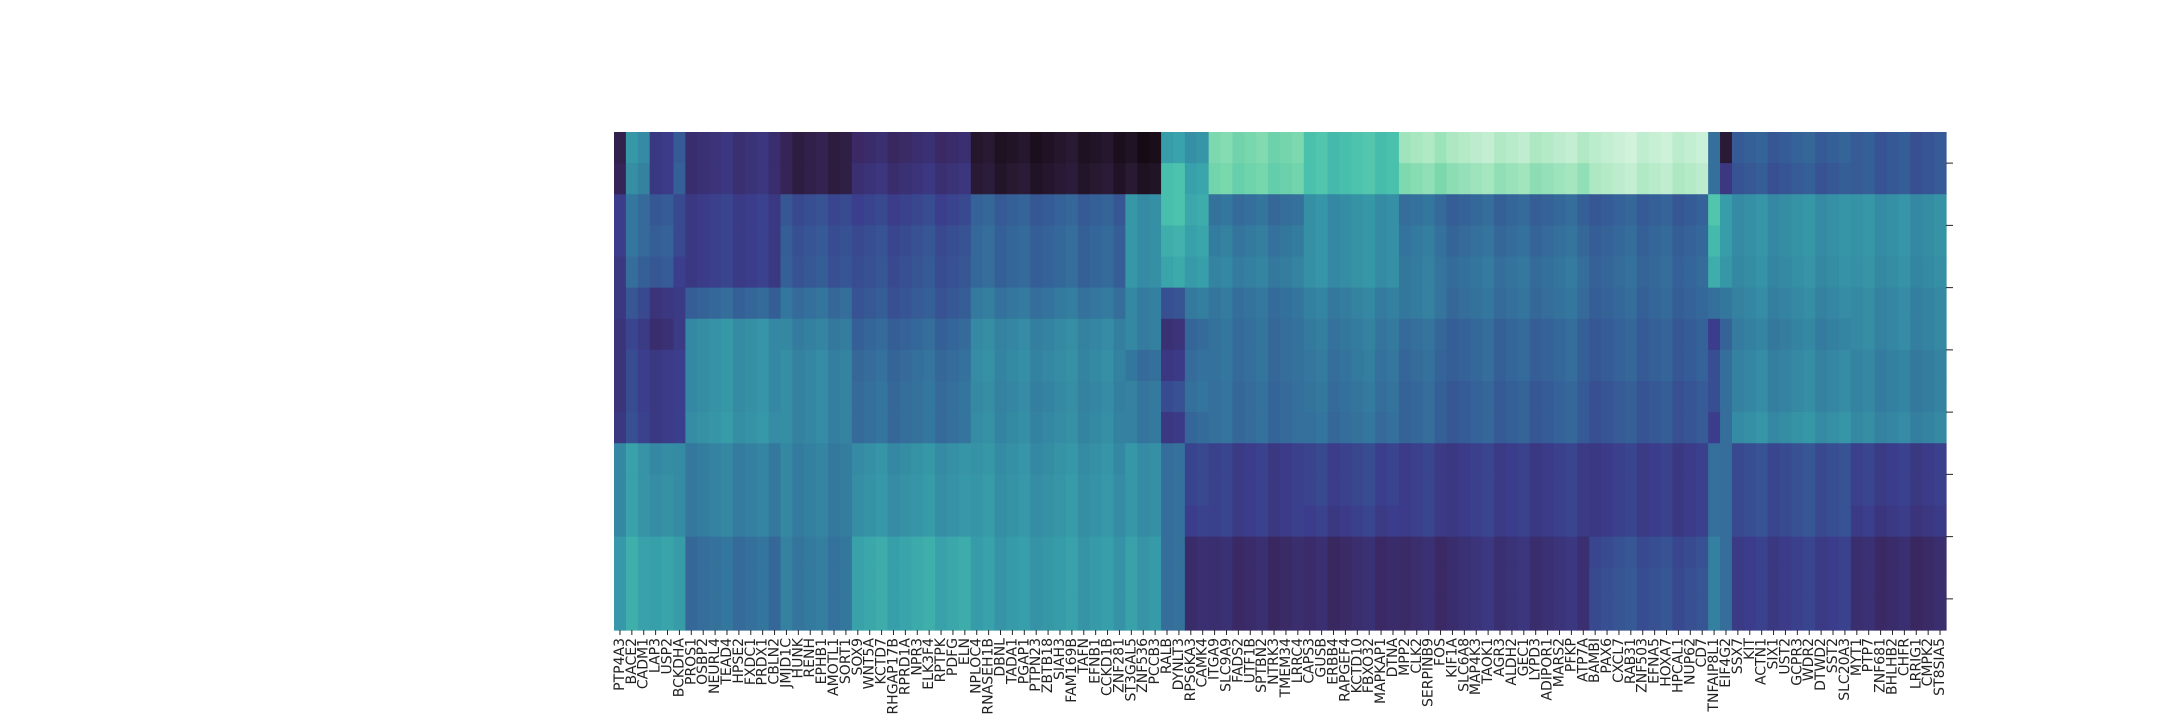 Image resolution: width=2160 pixels, height=720 pixels. What do you see at coordinates (1916, 663) in the screenshot?
I see `x-tick-label: LRRIG1` at bounding box center [1916, 663].